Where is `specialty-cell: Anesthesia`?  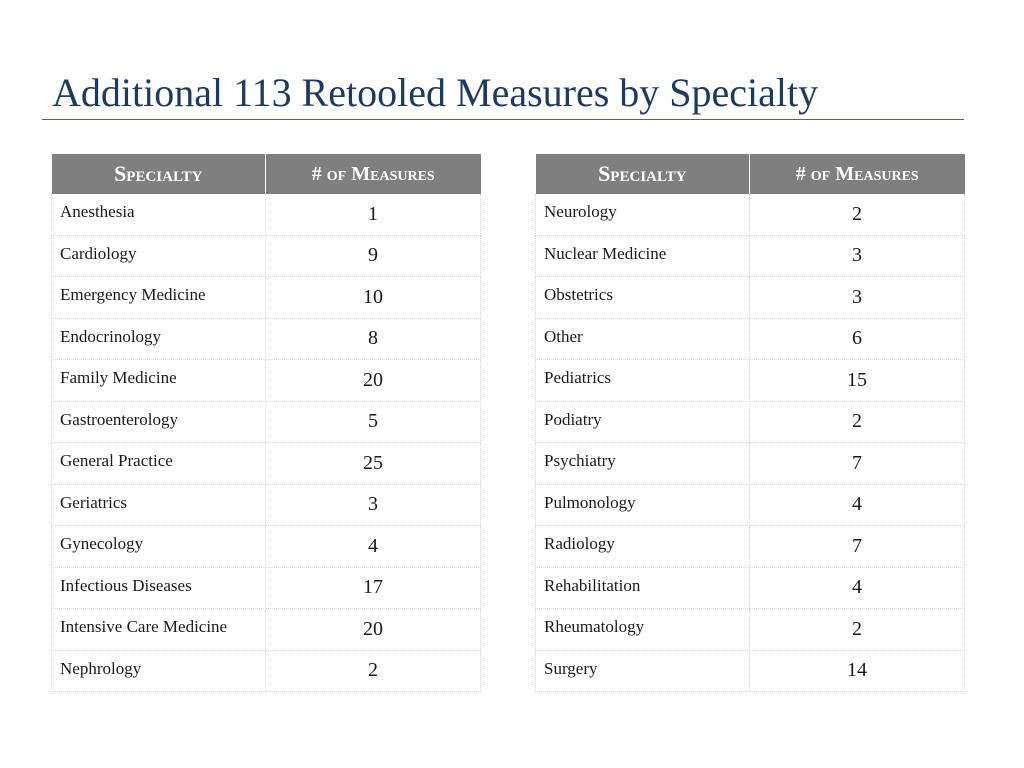 specialty-cell: Anesthesia is located at coordinates (158, 215).